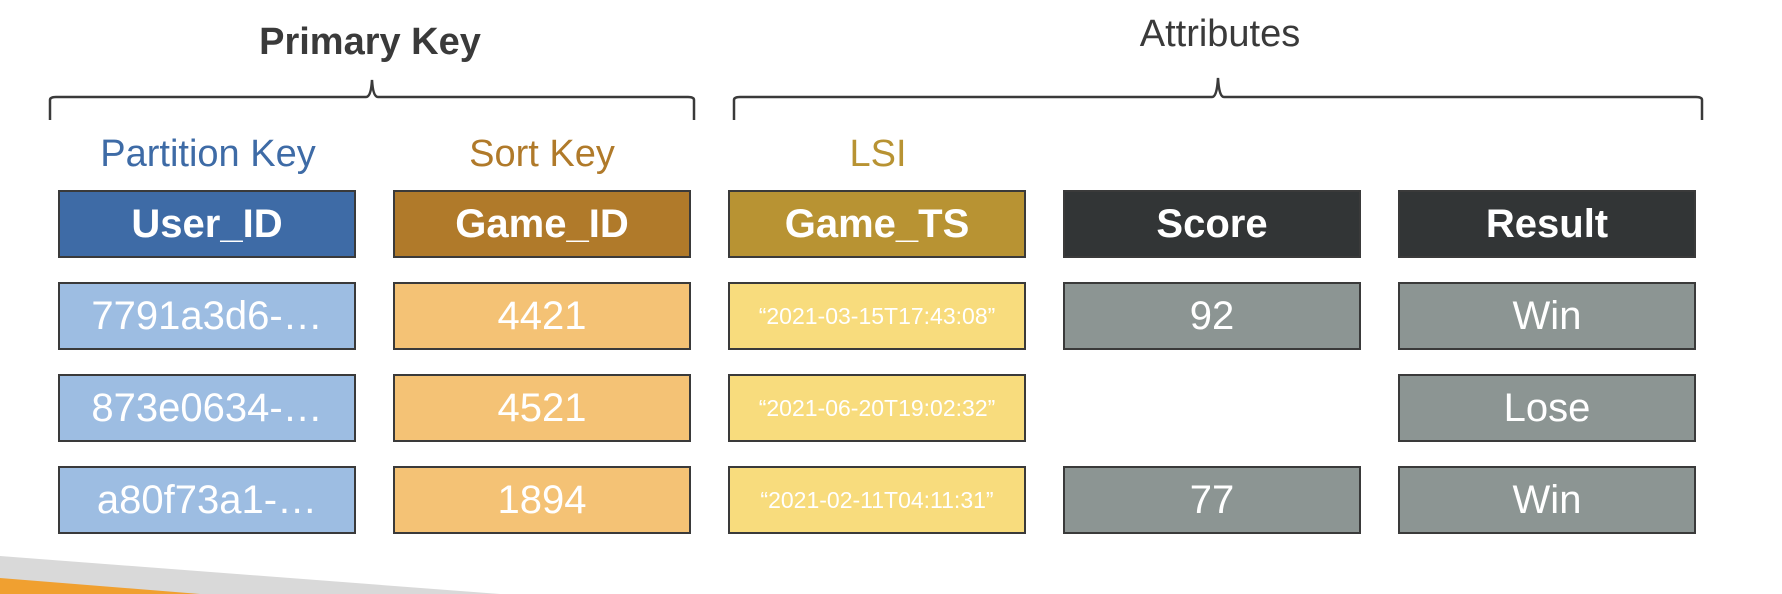 The height and width of the screenshot is (594, 1782). I want to click on sort-key-label: Sort Key, so click(542, 154).